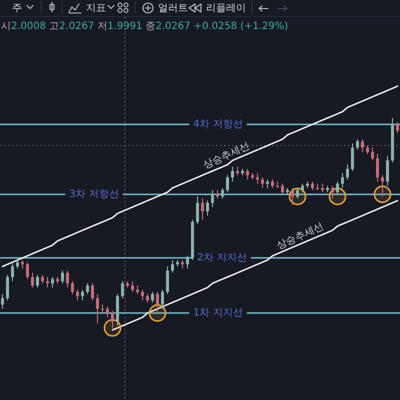 This screenshot has width=400, height=400. Describe the element at coordinates (218, 124) in the screenshot. I see `ref-line-label: 4차 저항선` at that location.